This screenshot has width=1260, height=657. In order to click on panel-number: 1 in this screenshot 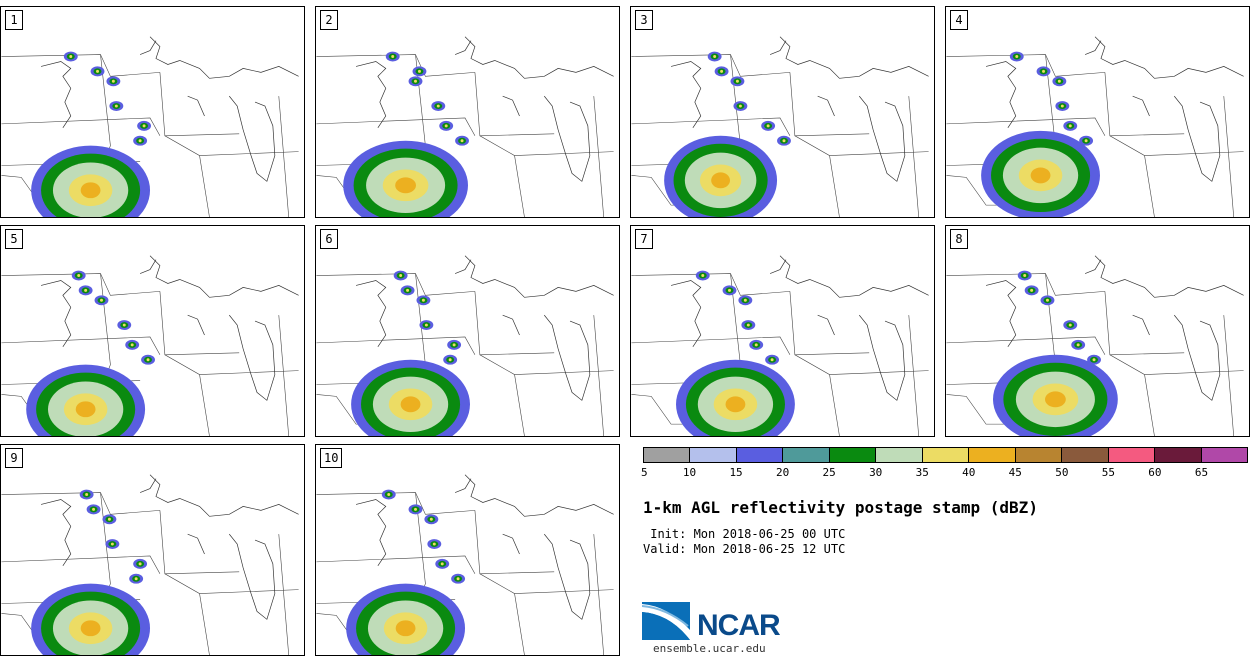, I will do `click(14, 20)`.